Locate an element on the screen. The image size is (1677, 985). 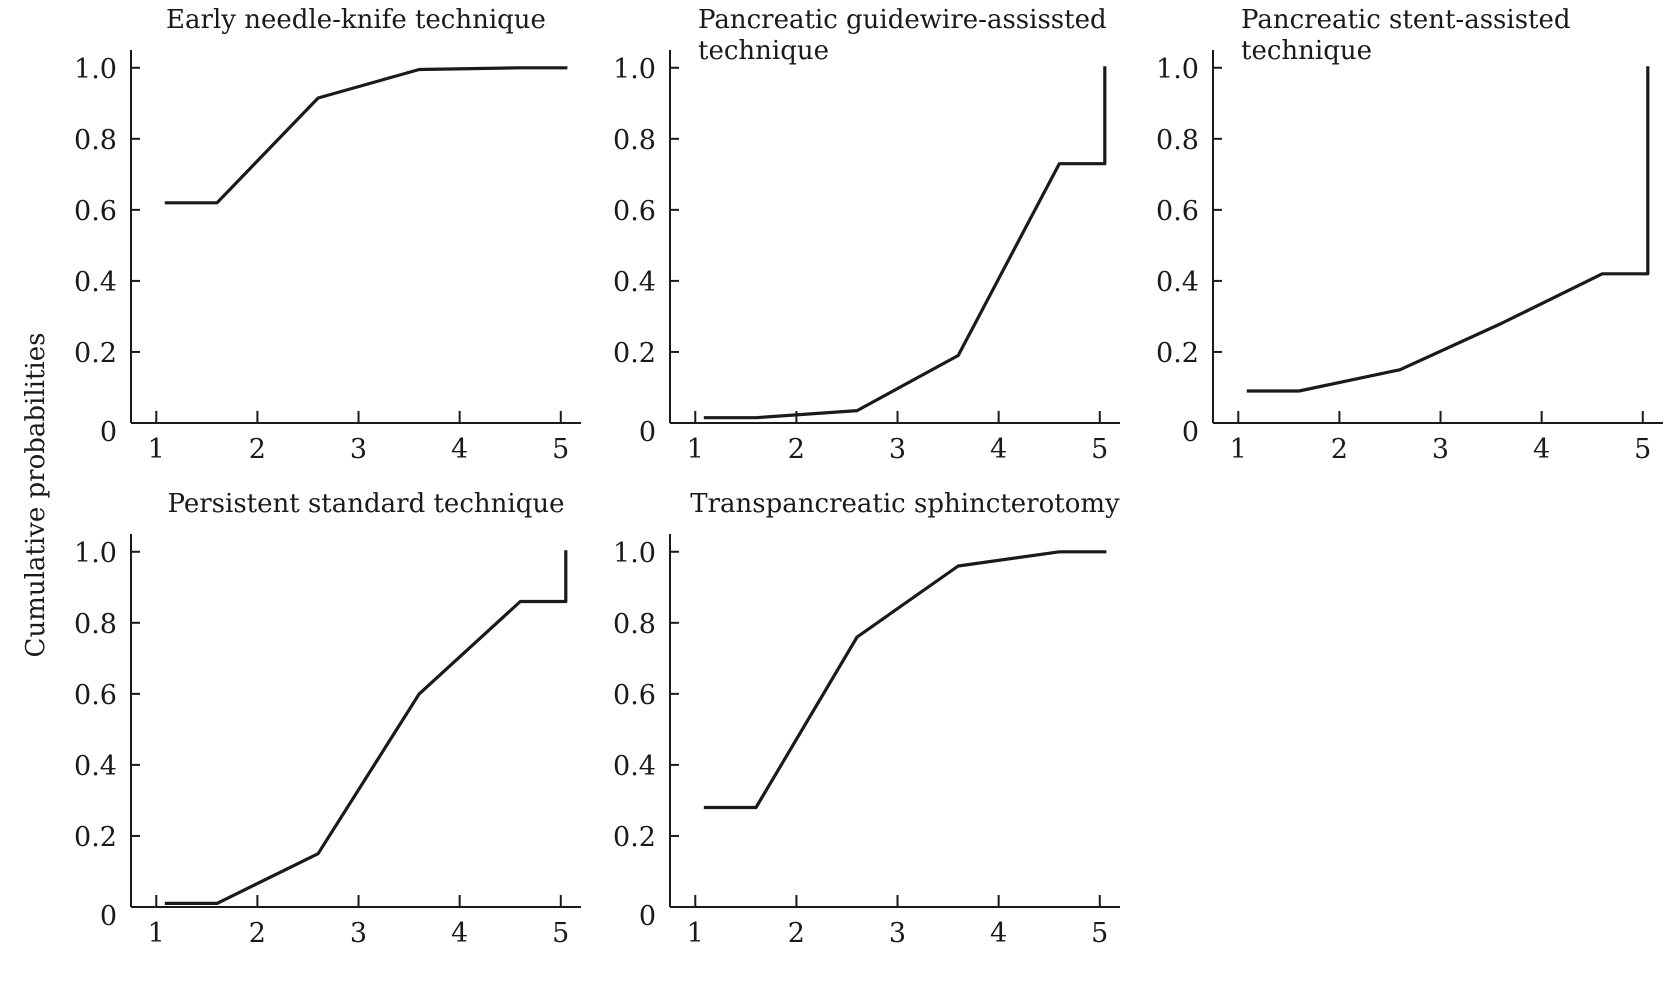
panel-title: Pancreatic guidewire-assissted is located at coordinates (902, 20).